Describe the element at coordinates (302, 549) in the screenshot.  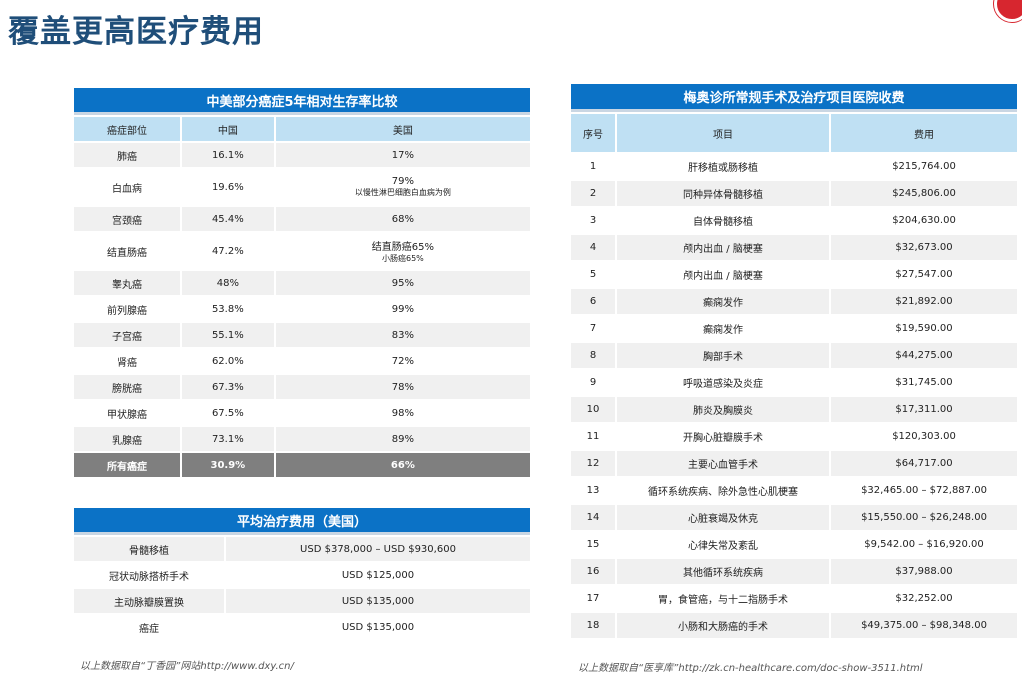
I see `table-row: 骨髓移植 USD $378,000 – USD $930,600` at that location.